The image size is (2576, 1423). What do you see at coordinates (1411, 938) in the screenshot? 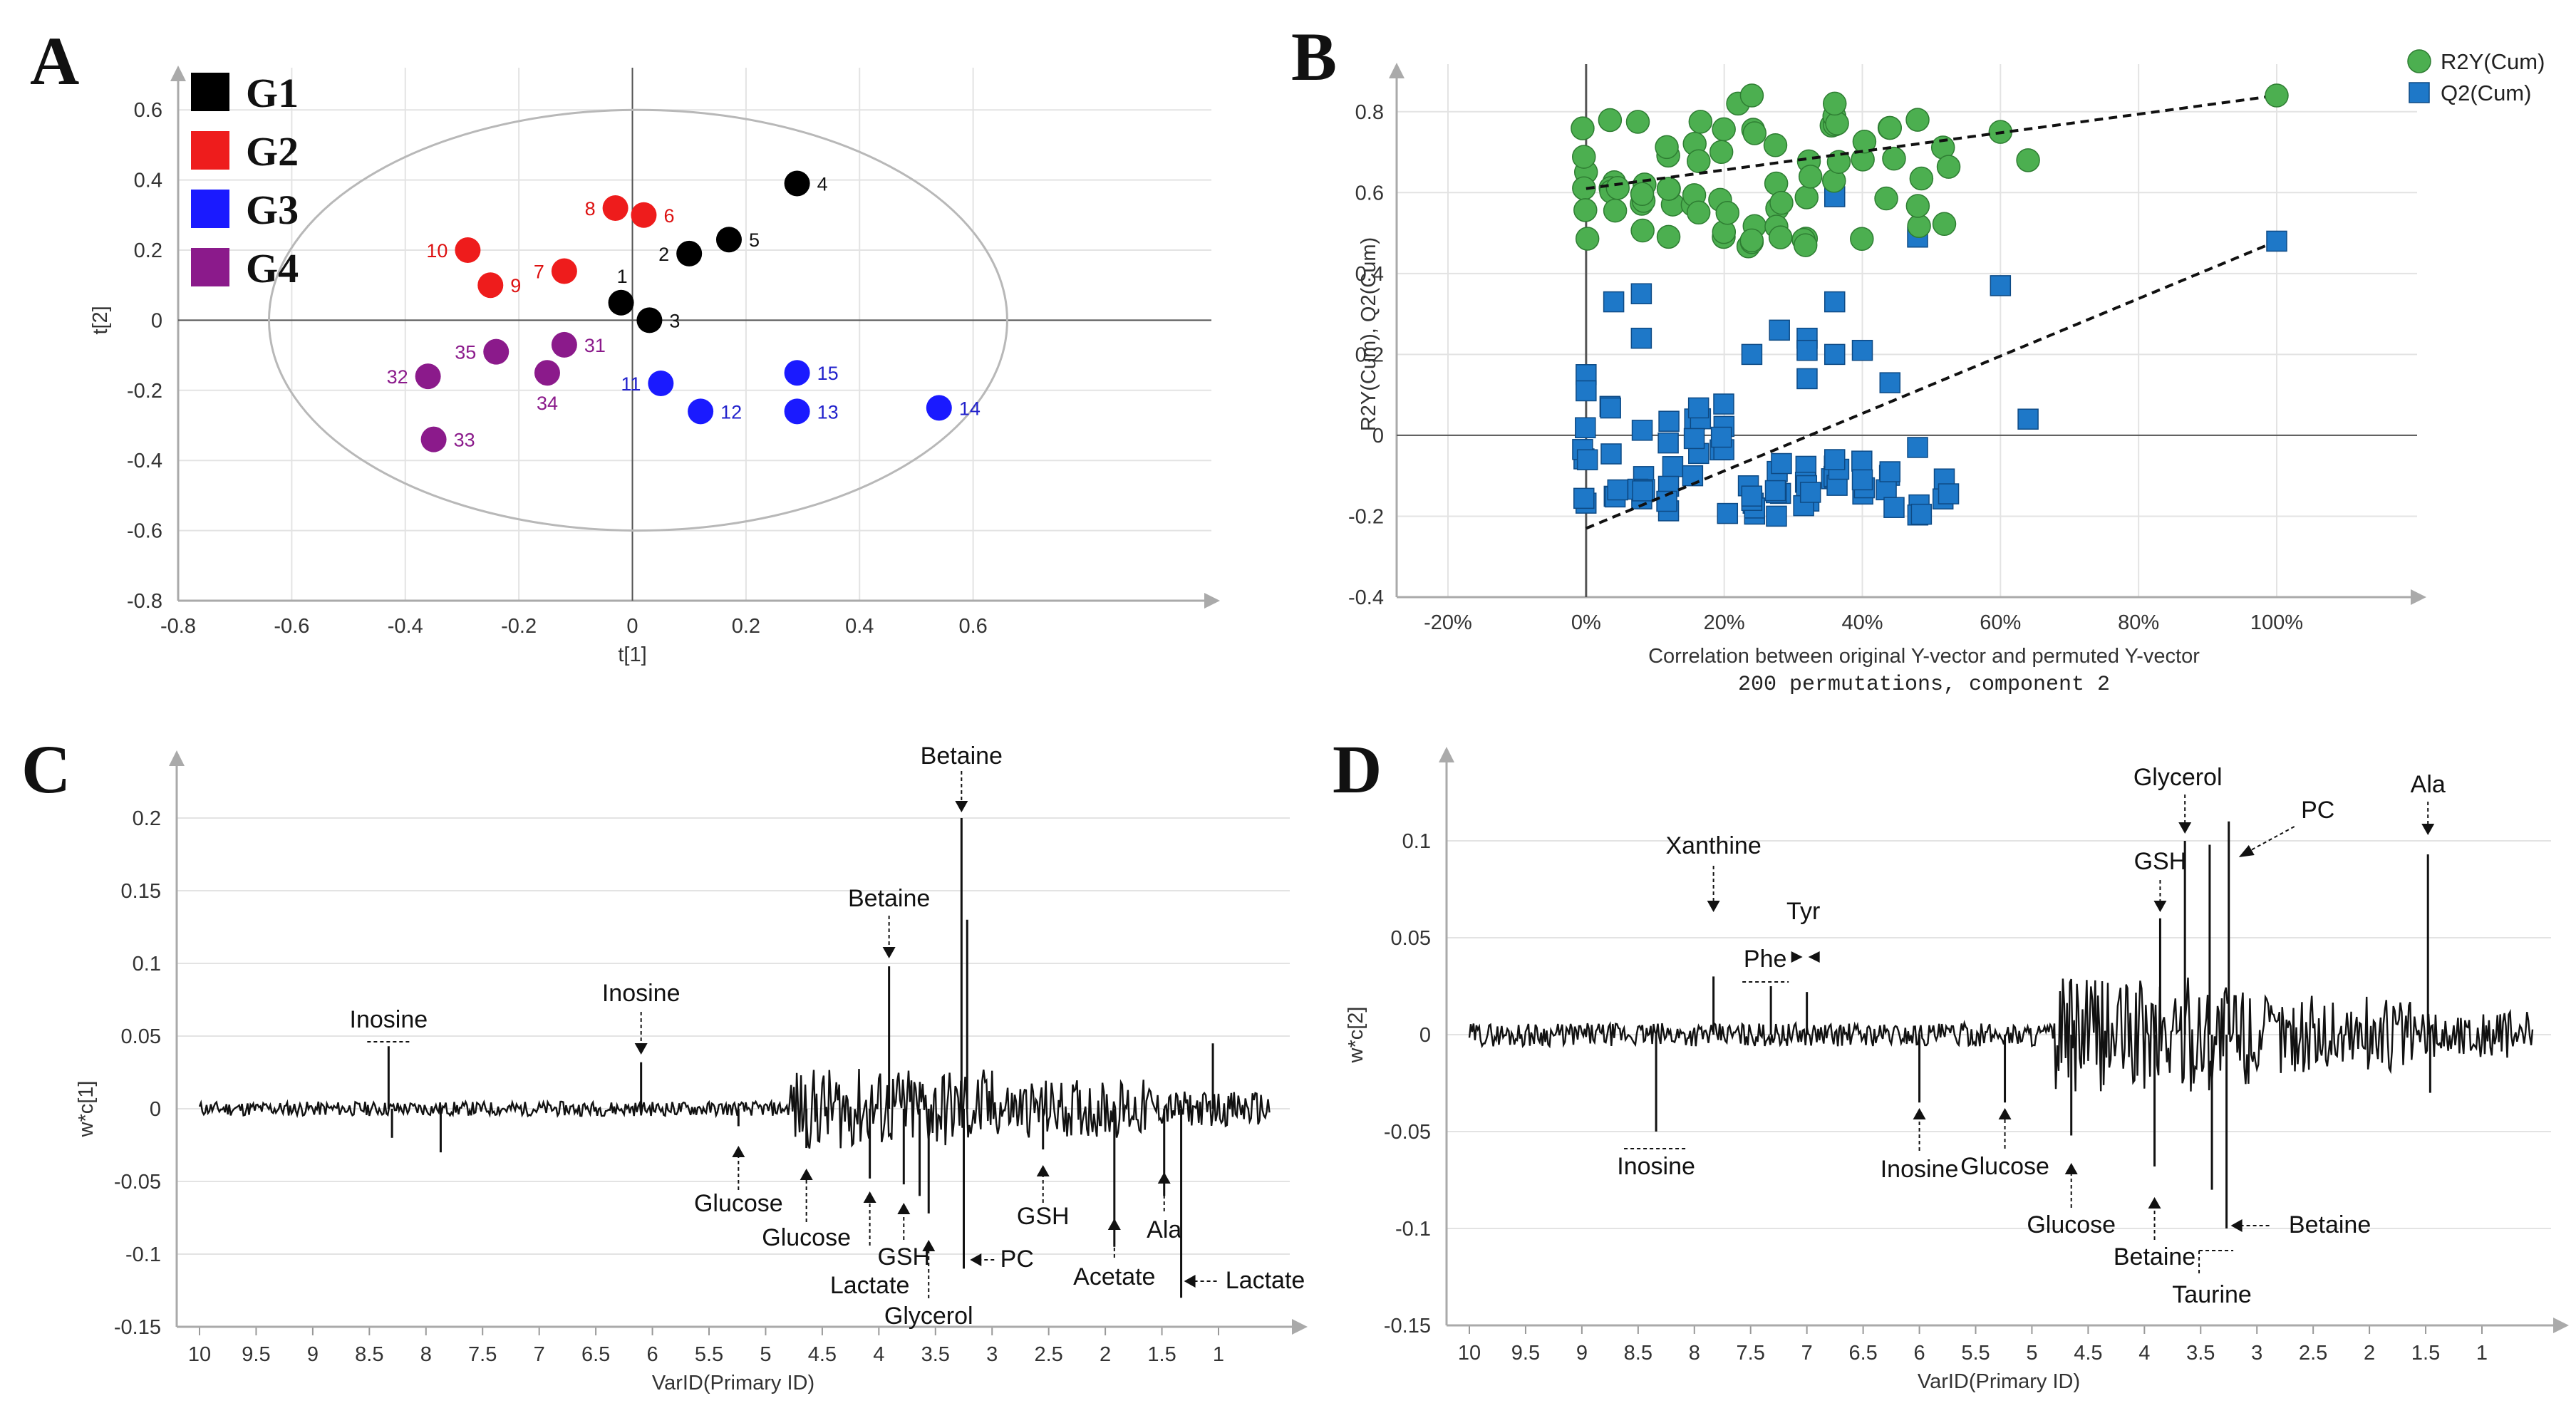
I see `y-tick-label: 0.05` at bounding box center [1411, 938].